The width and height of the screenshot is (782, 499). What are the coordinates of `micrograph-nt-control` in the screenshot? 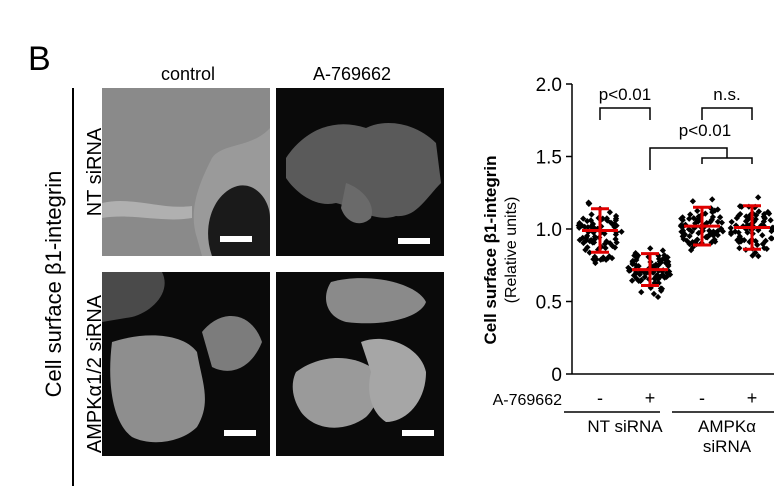 It's located at (186, 172).